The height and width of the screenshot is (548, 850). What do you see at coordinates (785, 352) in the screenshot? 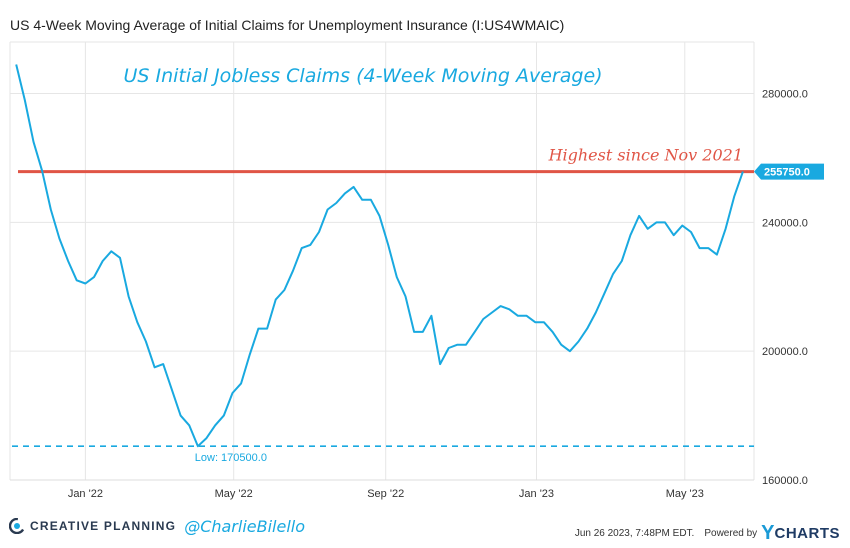
I see `y-tick-label: 200000.0` at bounding box center [785, 352].